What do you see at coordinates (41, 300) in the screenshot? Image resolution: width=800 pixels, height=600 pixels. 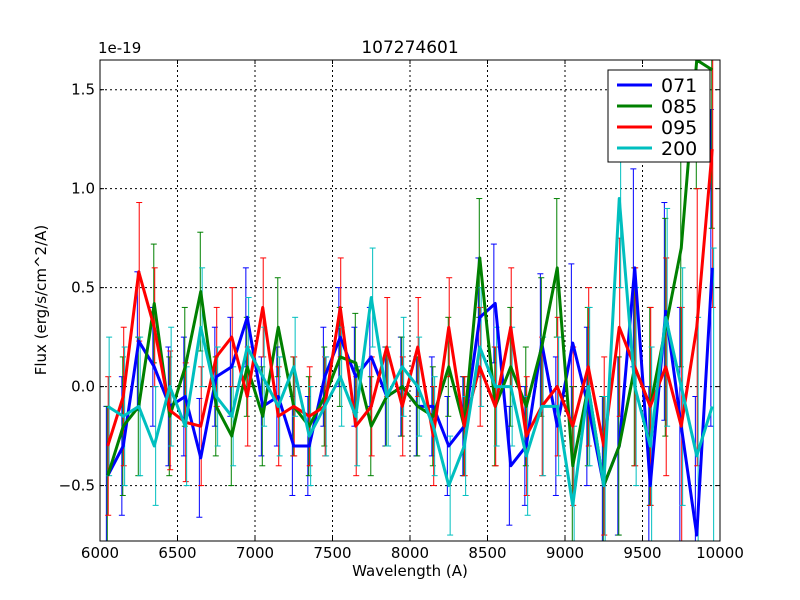 I see `y-axis-label: Flux (erg/s/cm^2/A)` at bounding box center [41, 300].